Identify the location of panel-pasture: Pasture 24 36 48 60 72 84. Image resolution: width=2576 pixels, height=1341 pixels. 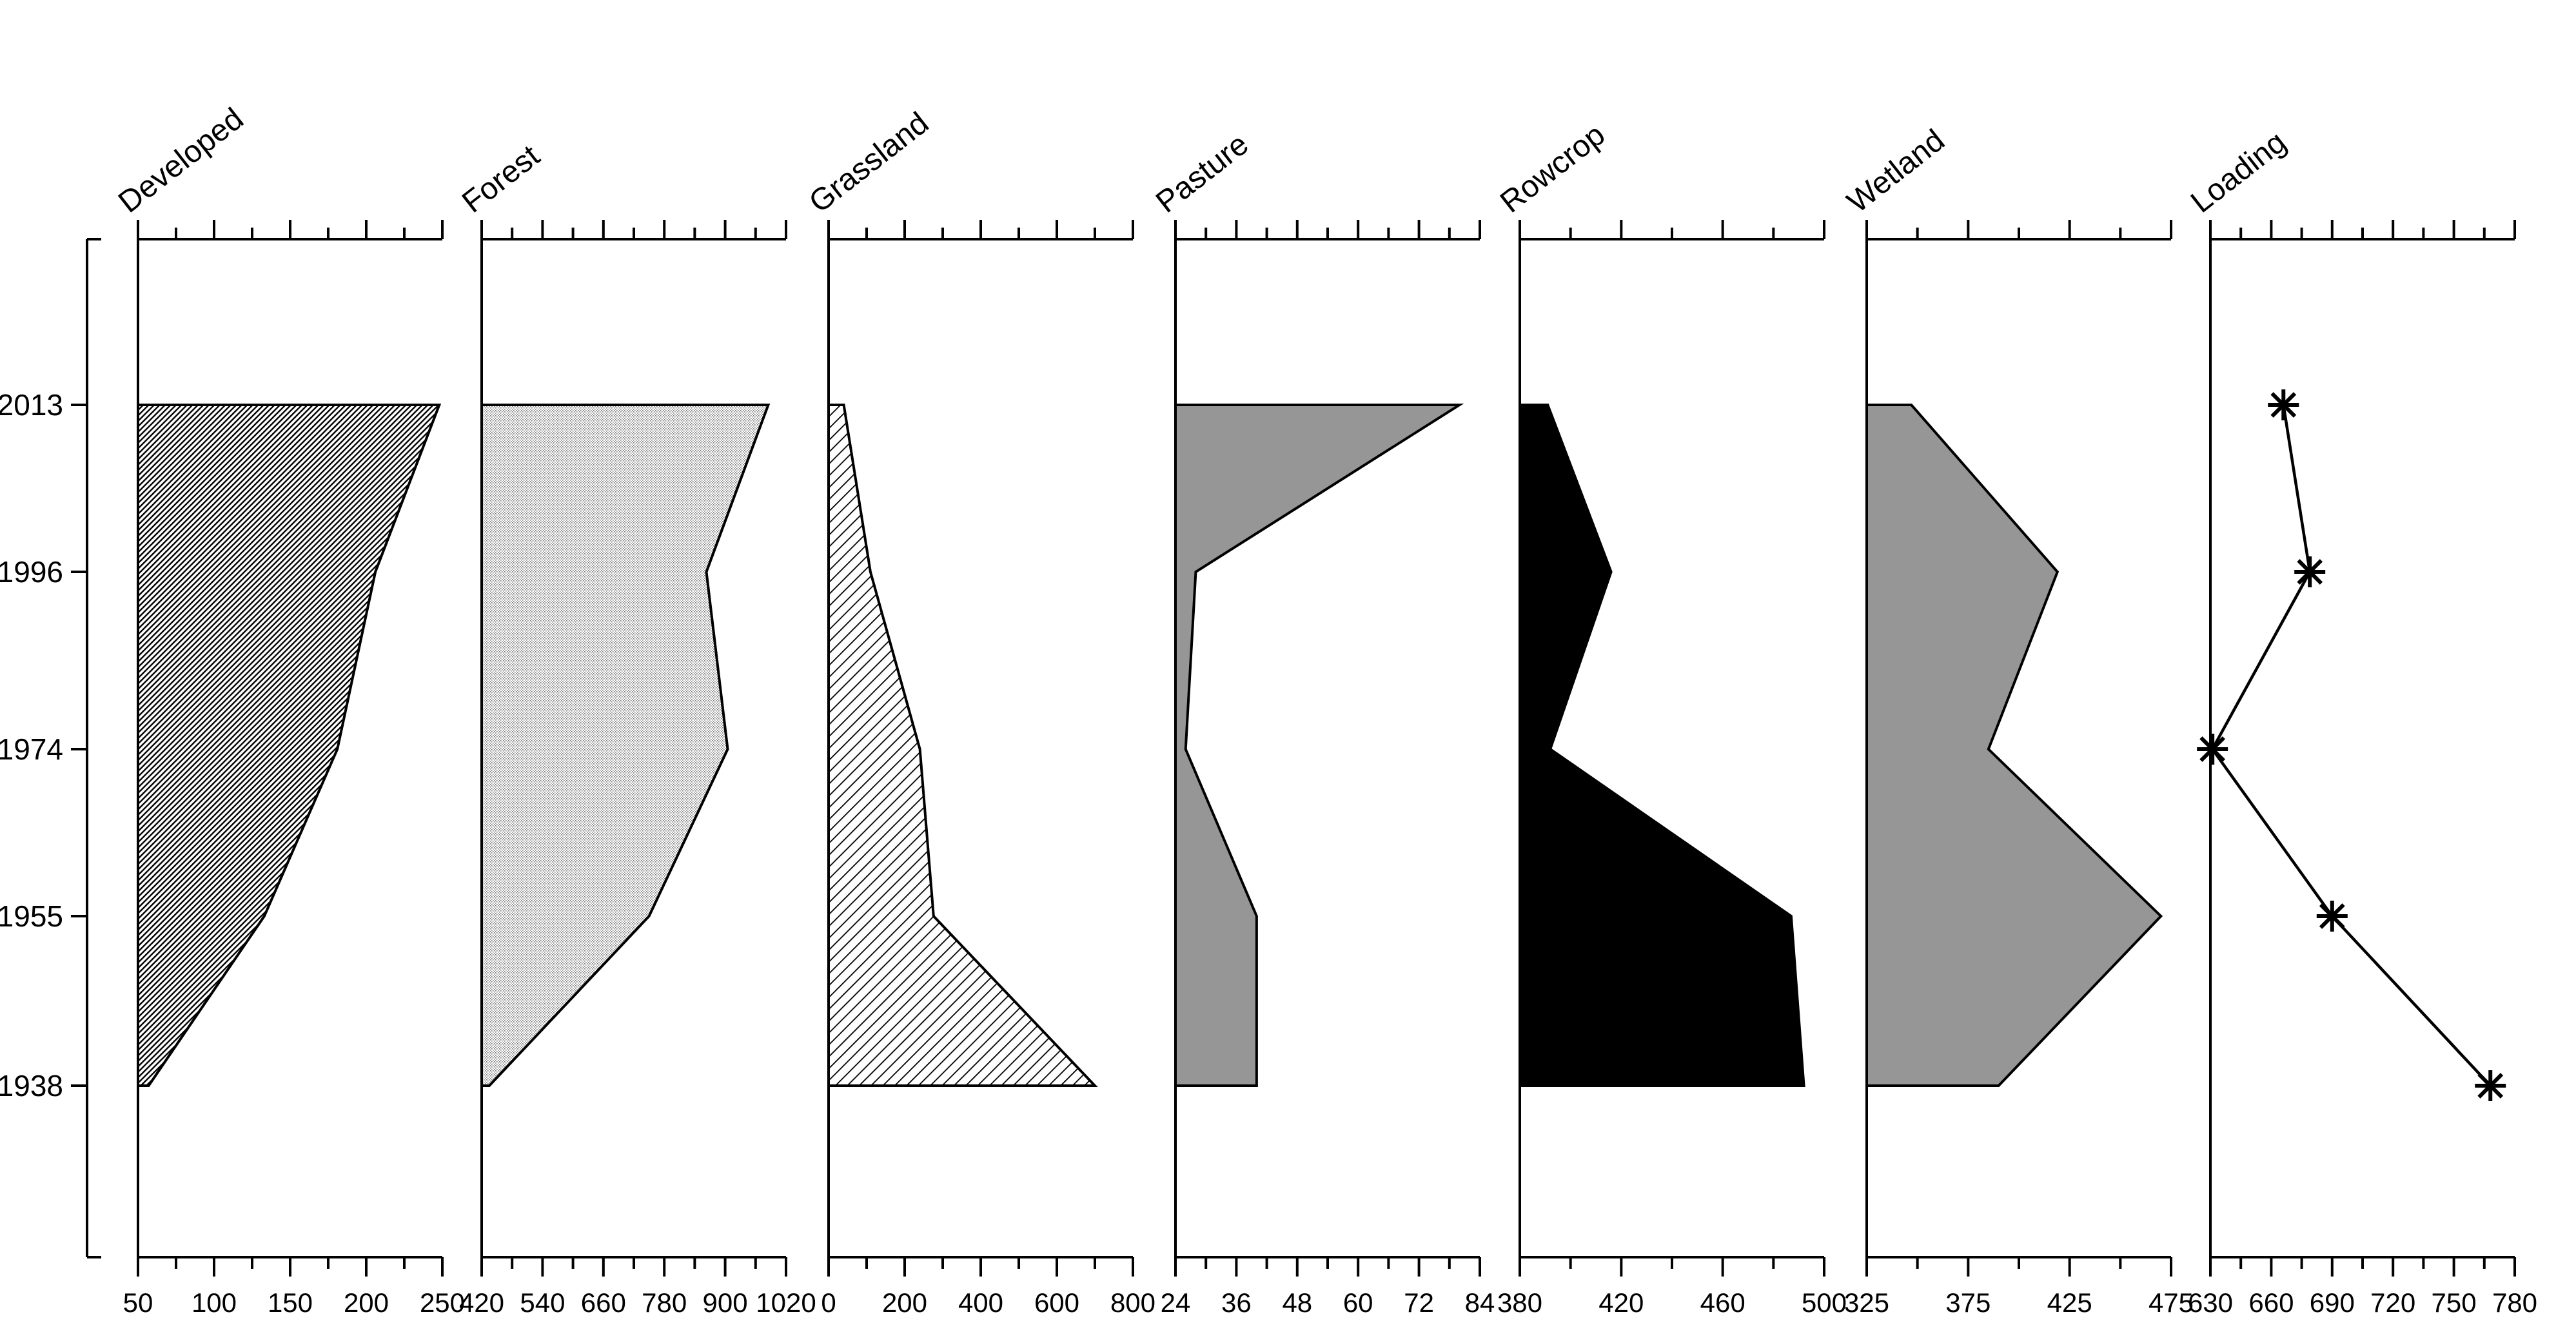
(1322, 723).